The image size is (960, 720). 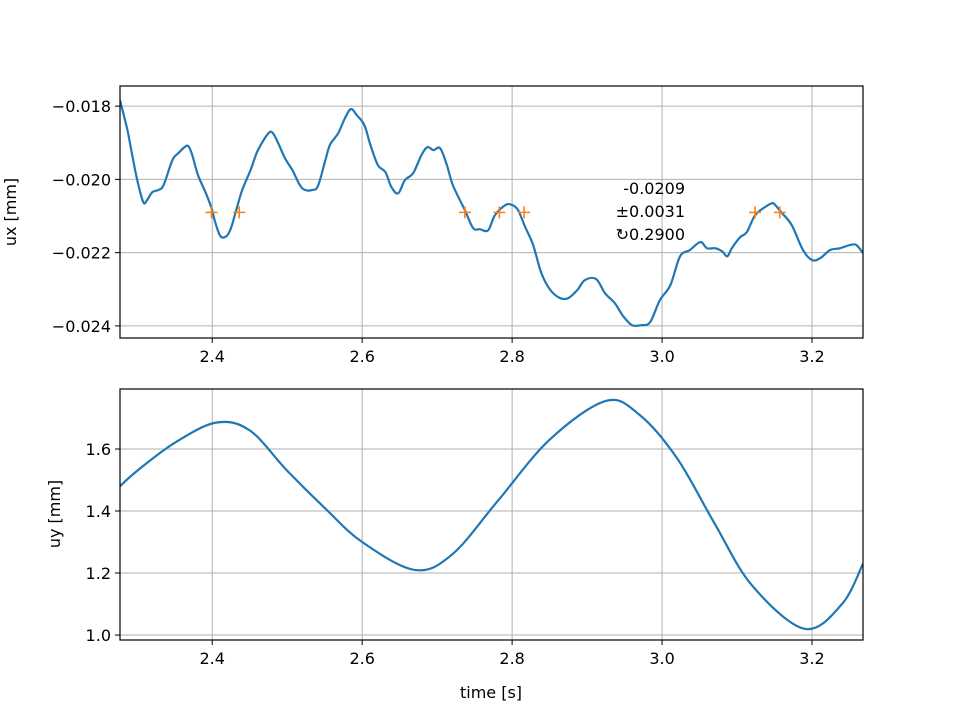 What do you see at coordinates (98, 449) in the screenshot?
I see `y-tick-label: 1.6` at bounding box center [98, 449].